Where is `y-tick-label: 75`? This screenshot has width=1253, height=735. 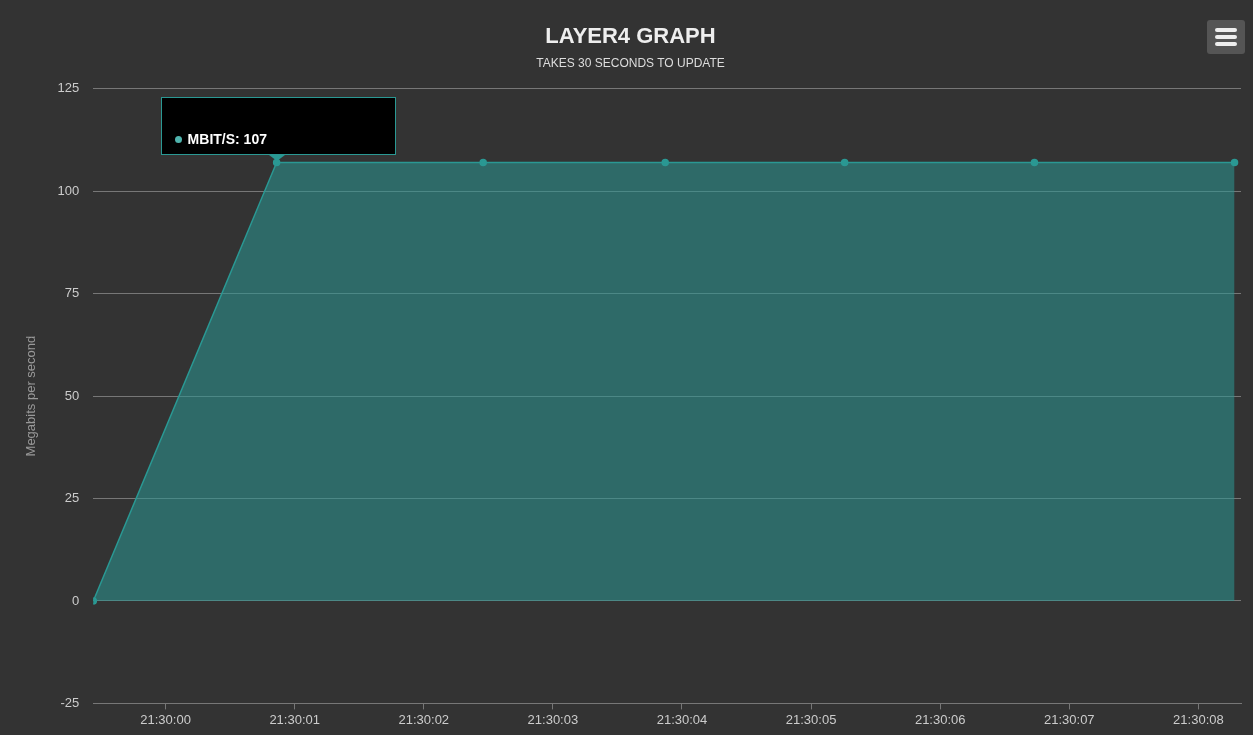 y-tick-label: 75 is located at coordinates (72, 293).